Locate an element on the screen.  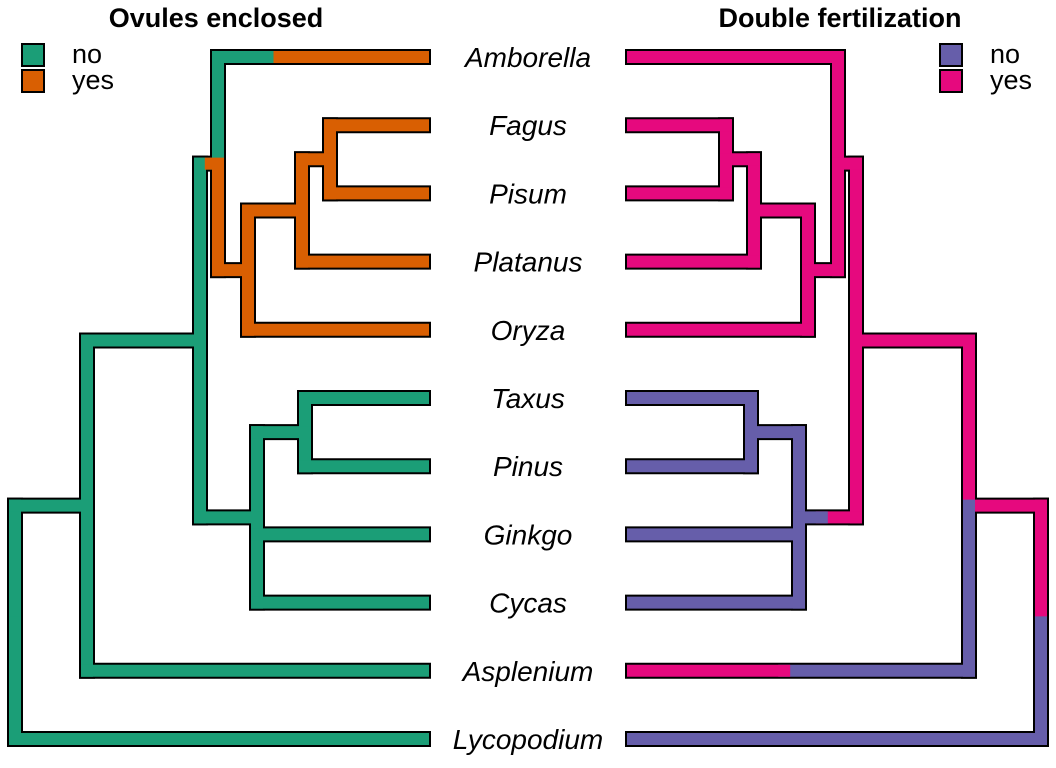
right-legend-yes-swatch is located at coordinates (951, 81).